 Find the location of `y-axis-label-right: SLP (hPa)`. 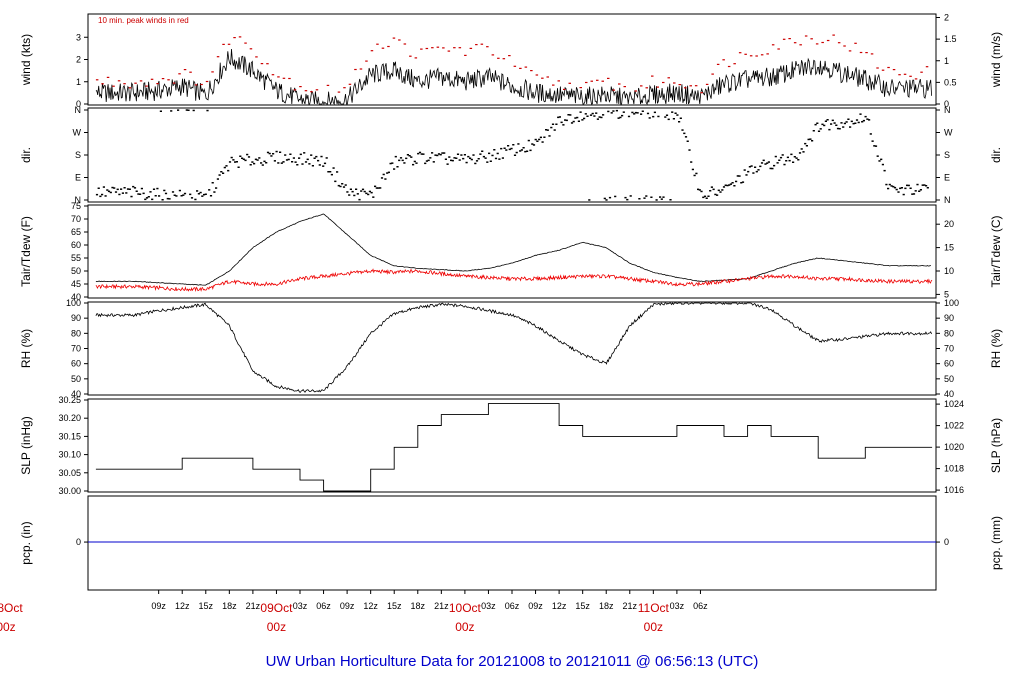

y-axis-label-right: SLP (hPa) is located at coordinates (996, 445).